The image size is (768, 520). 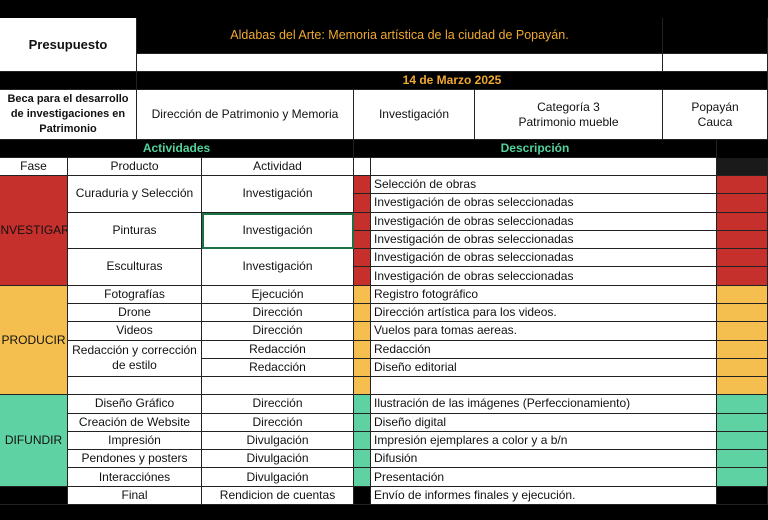 What do you see at coordinates (34, 231) in the screenshot?
I see `phase: INVESTIGAR` at bounding box center [34, 231].